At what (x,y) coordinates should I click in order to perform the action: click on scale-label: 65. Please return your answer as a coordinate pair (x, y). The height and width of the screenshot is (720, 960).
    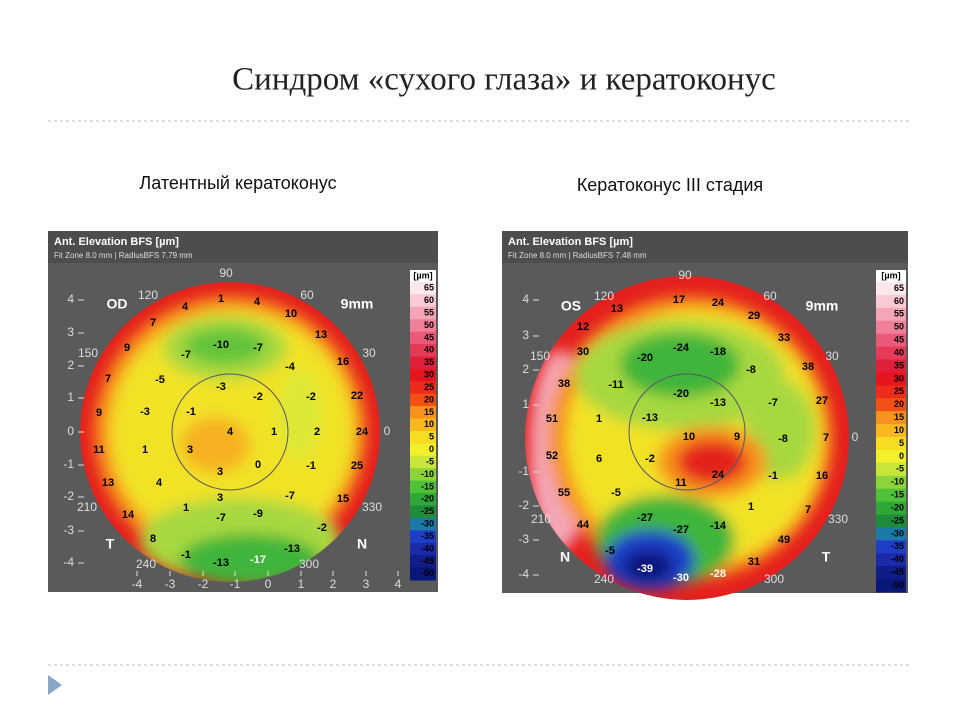
    Looking at the image, I should click on (899, 288).